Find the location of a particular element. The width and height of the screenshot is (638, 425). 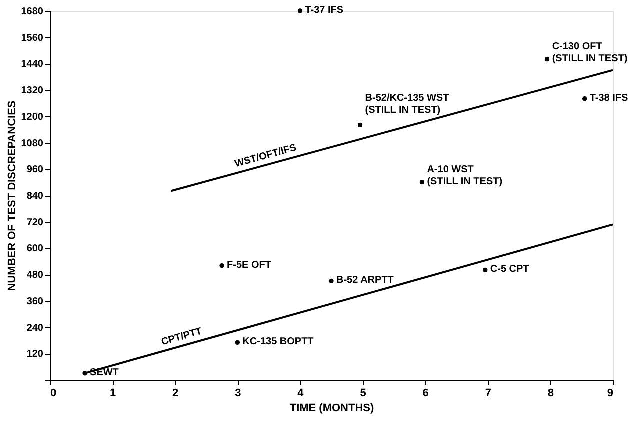

y-tick-label: 1320 is located at coordinates (32, 91).